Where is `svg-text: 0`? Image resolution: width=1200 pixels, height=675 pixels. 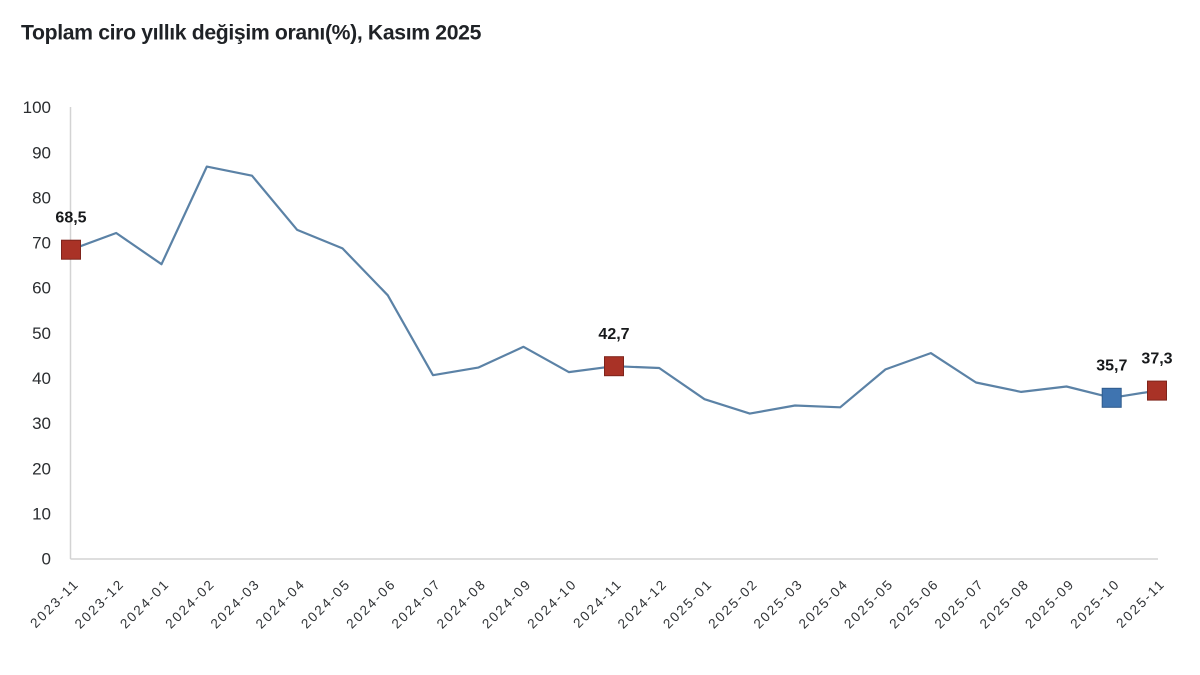
svg-text: 0 is located at coordinates (46, 559).